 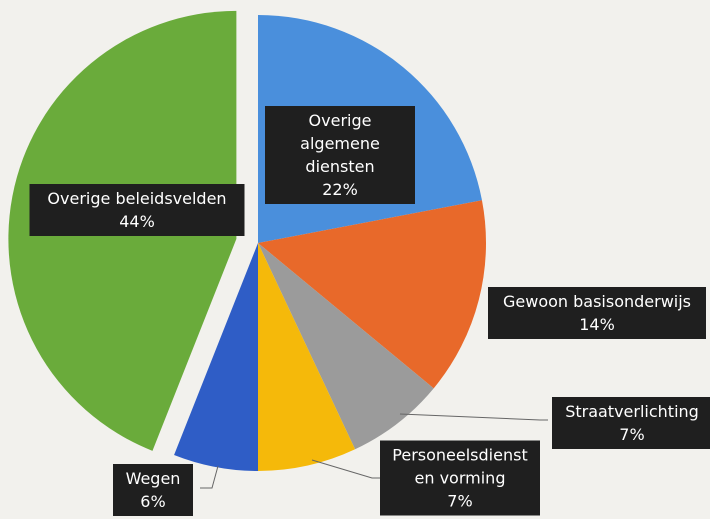 What do you see at coordinates (137, 210) in the screenshot?
I see `data-label: Overige beleidsvelden 44%` at bounding box center [137, 210].